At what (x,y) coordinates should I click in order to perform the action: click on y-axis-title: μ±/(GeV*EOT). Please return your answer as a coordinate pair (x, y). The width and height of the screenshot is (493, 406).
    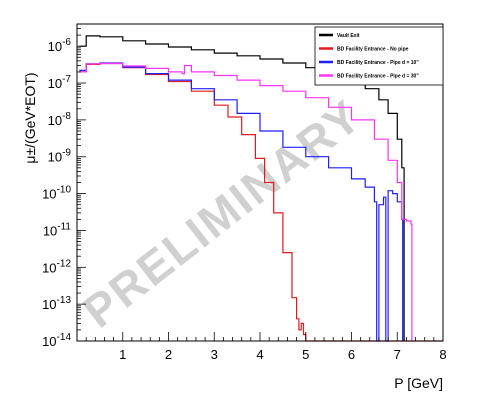
    Looking at the image, I should click on (30, 117).